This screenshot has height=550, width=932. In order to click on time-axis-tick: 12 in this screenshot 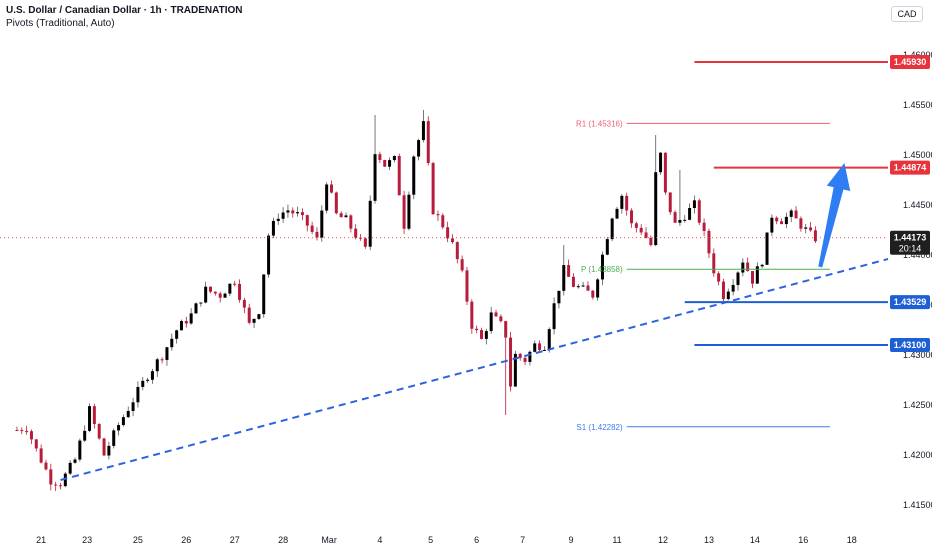, I will do `click(663, 540)`.